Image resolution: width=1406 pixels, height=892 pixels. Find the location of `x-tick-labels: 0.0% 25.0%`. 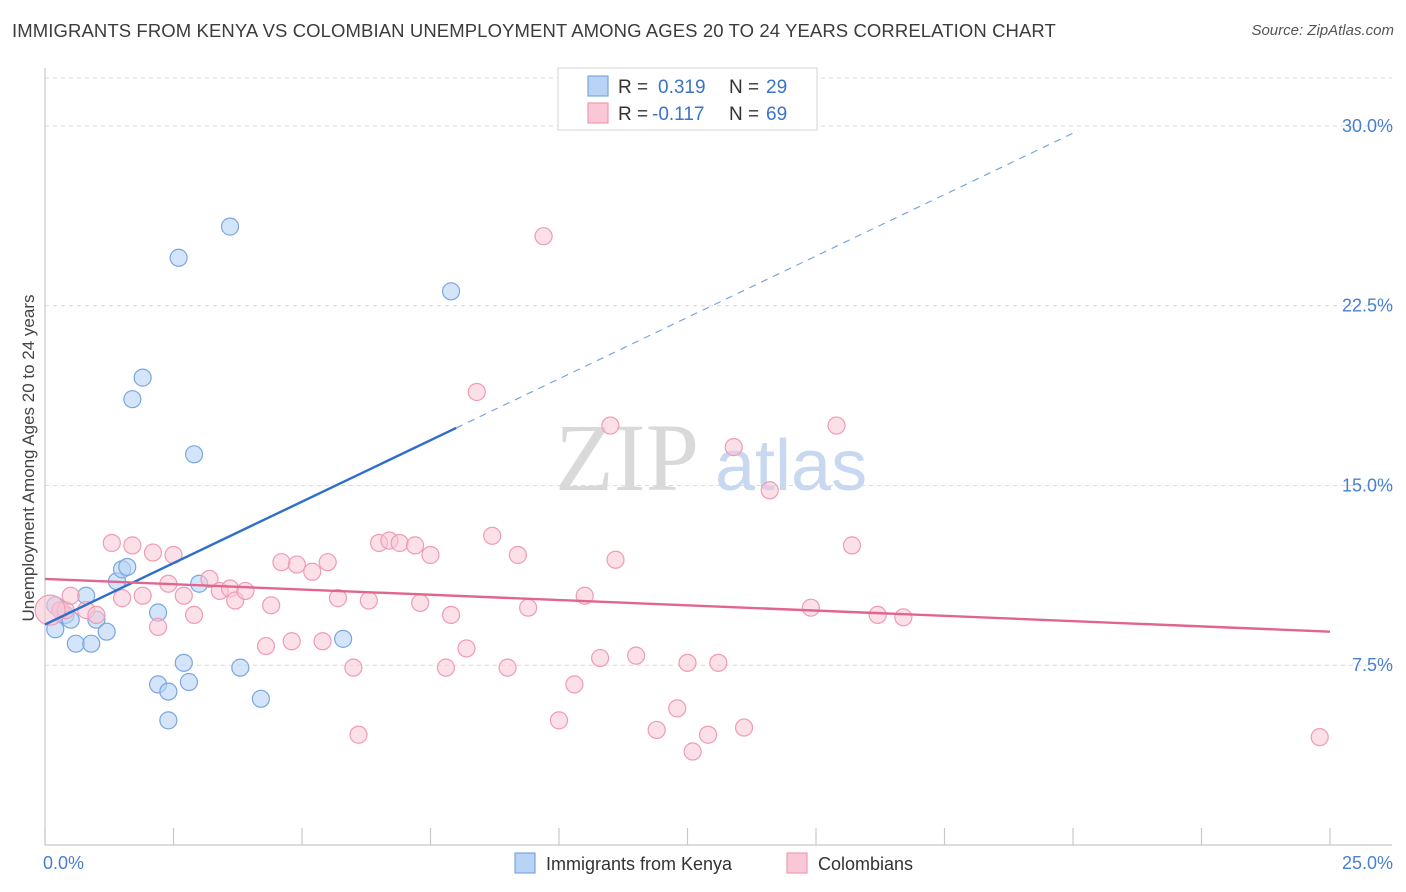

x-tick-labels: 0.0% 25.0% is located at coordinates (718, 863).